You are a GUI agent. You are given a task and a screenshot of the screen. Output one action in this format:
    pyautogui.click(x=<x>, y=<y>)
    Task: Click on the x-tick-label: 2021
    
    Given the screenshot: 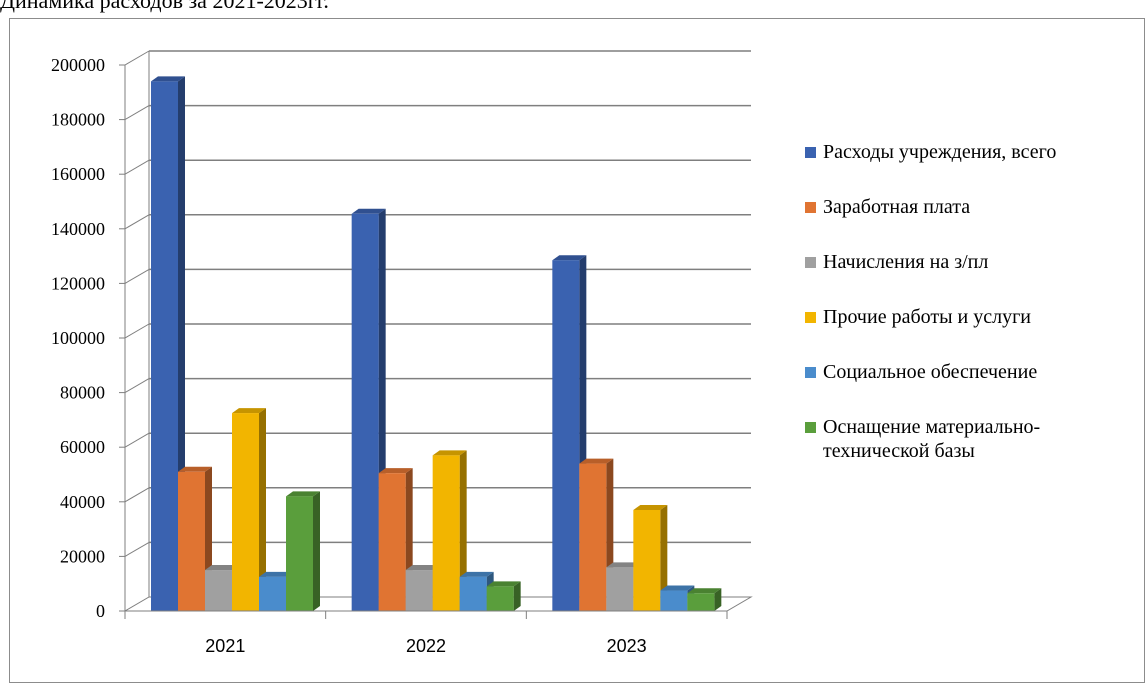 What is the action you would take?
    pyautogui.click(x=225, y=646)
    